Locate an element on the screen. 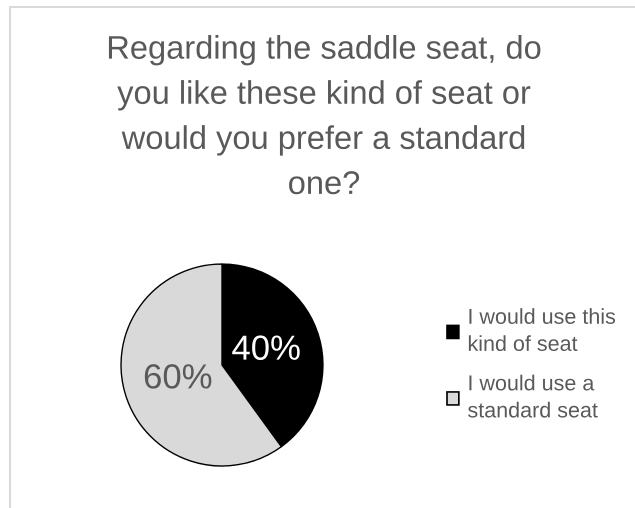 The width and height of the screenshot is (635, 508). legend-label: I would use this kind of seat is located at coordinates (542, 330).